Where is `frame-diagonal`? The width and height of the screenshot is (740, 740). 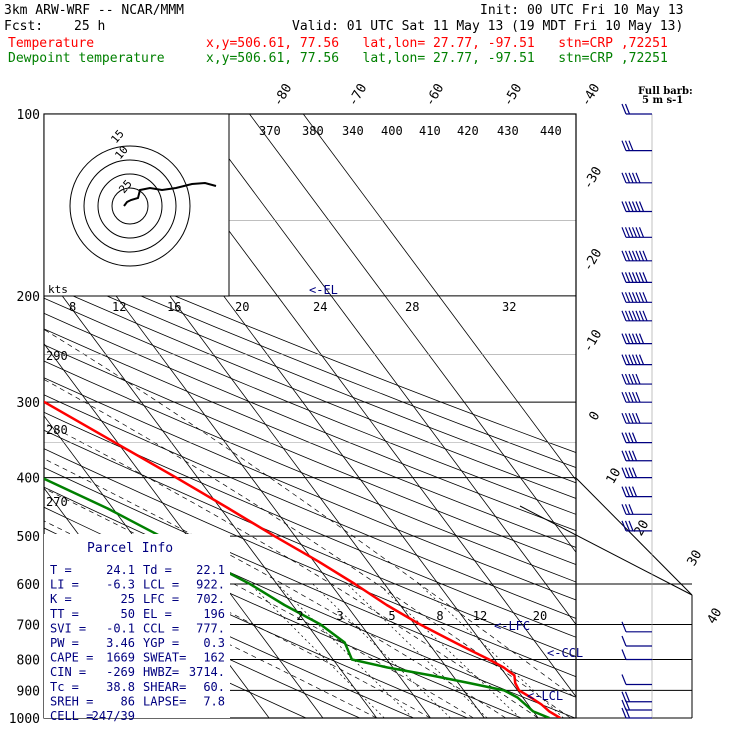
frame-diagonal is located at coordinates (634, 536).